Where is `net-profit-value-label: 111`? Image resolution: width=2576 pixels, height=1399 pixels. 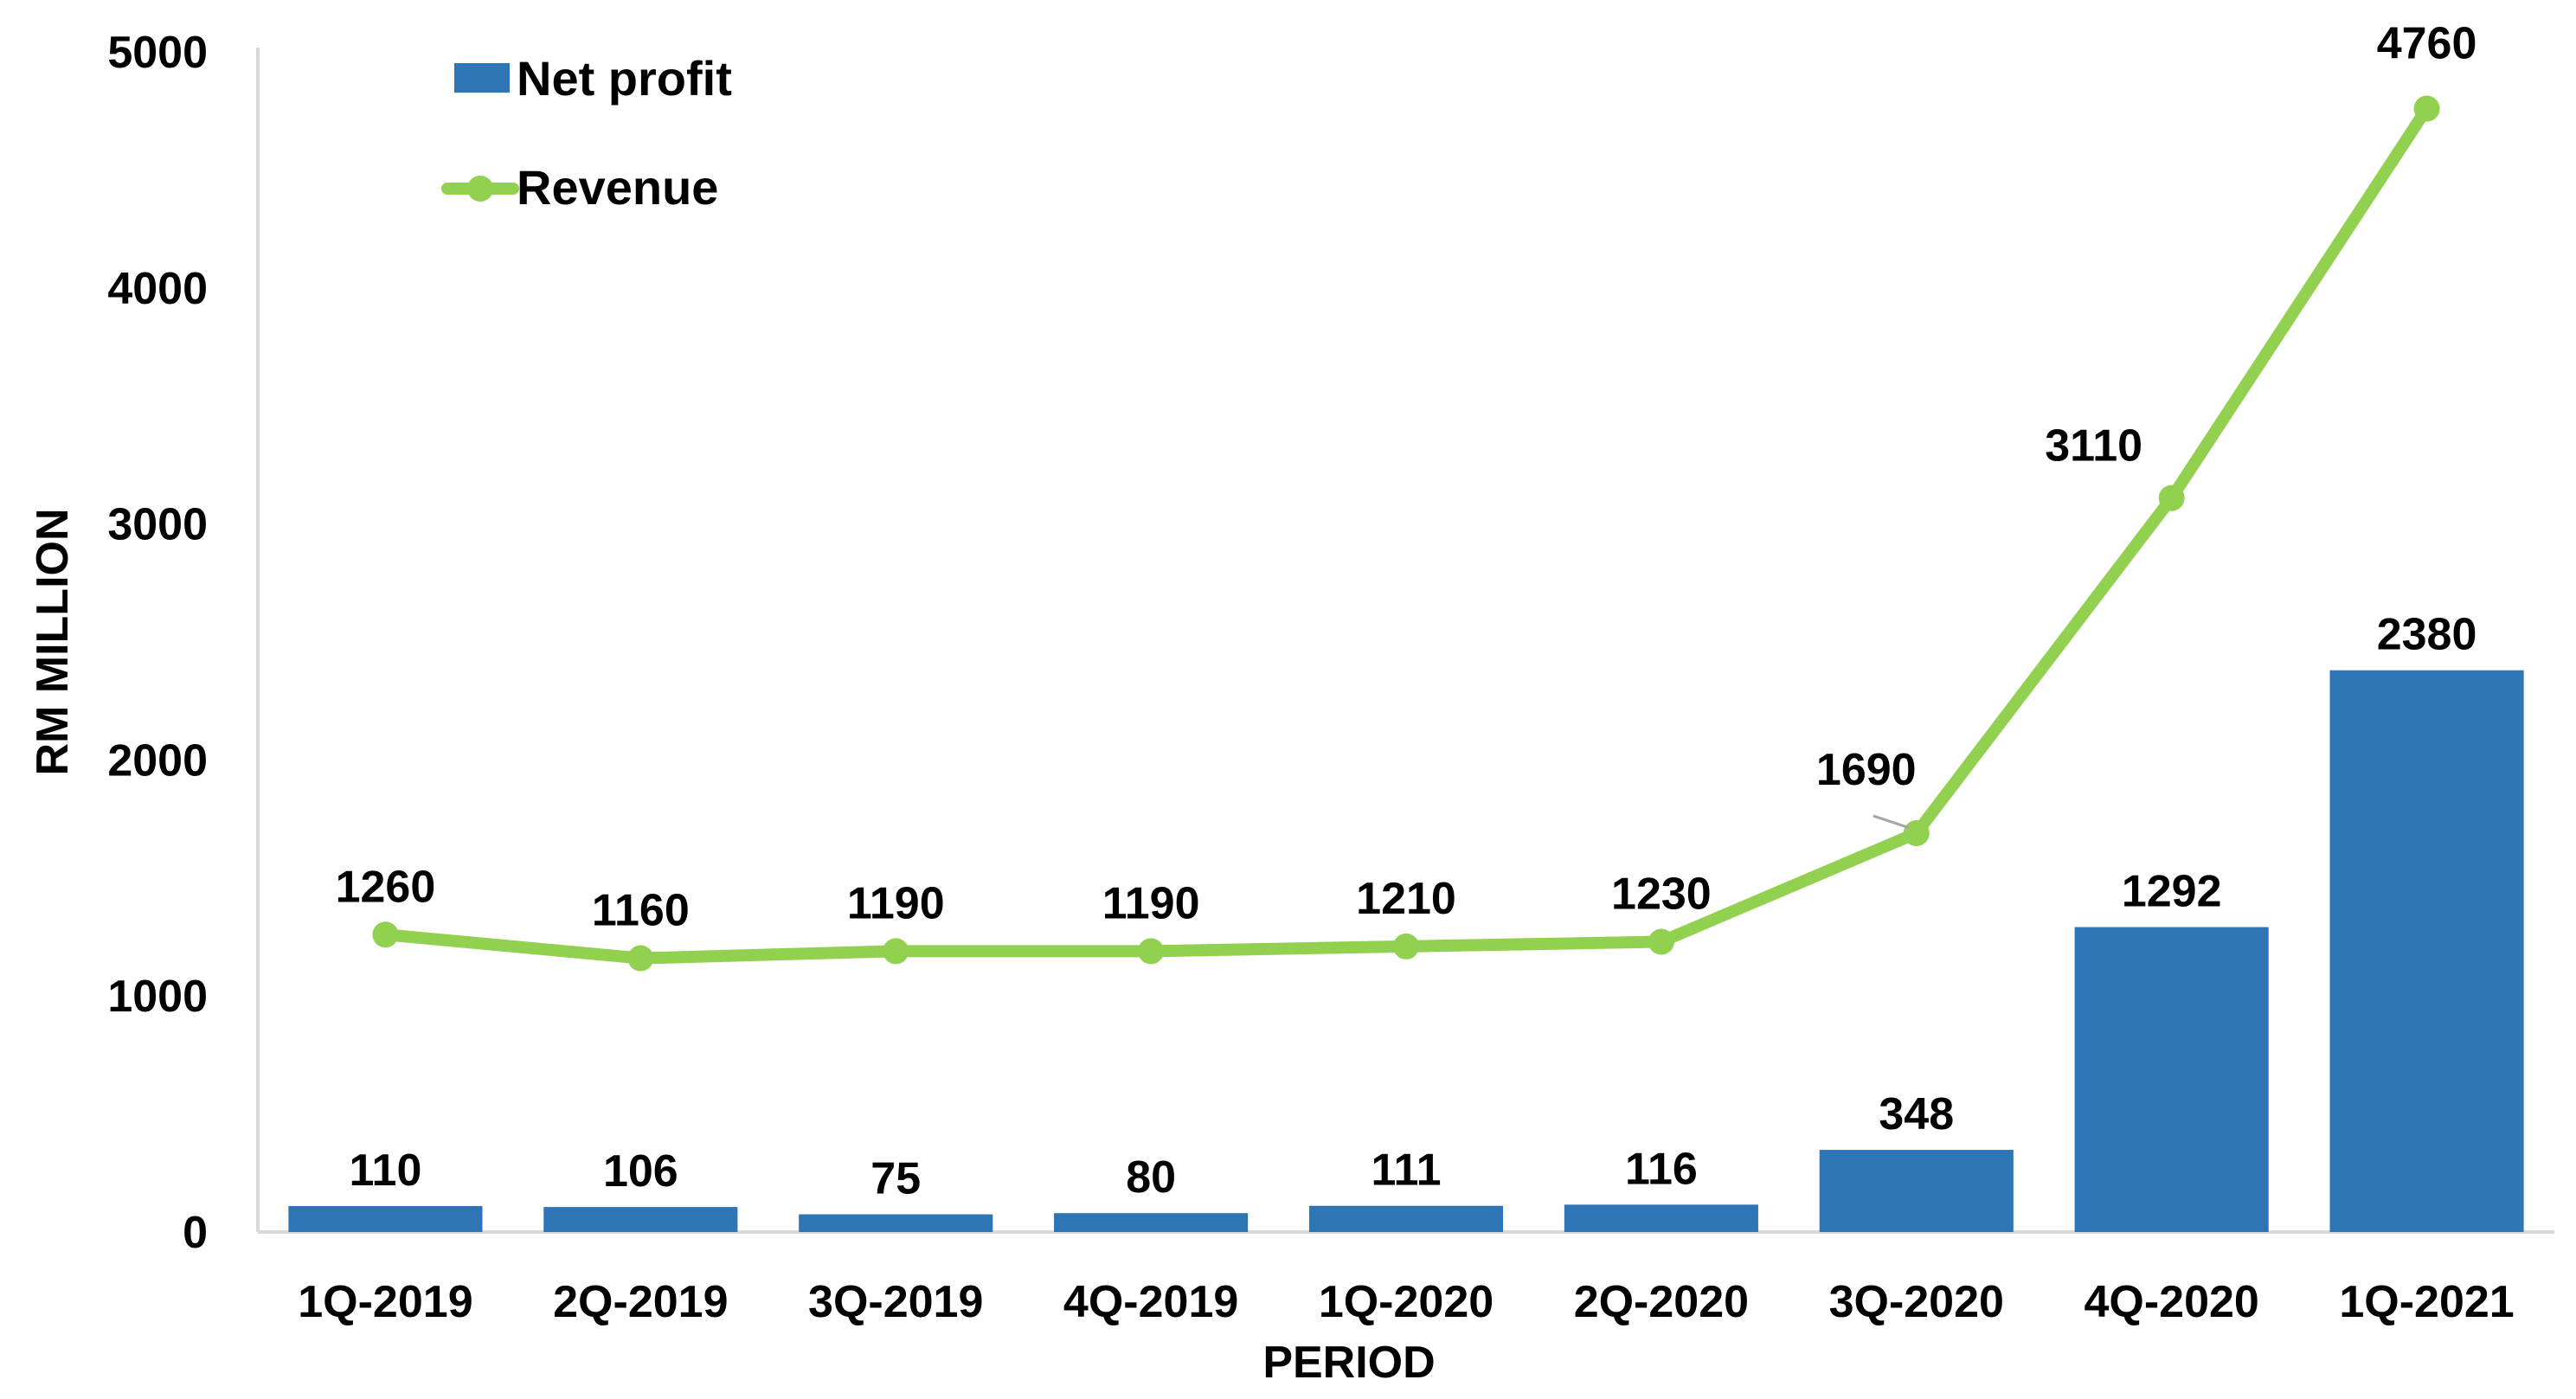 net-profit-value-label: 111 is located at coordinates (1406, 1171).